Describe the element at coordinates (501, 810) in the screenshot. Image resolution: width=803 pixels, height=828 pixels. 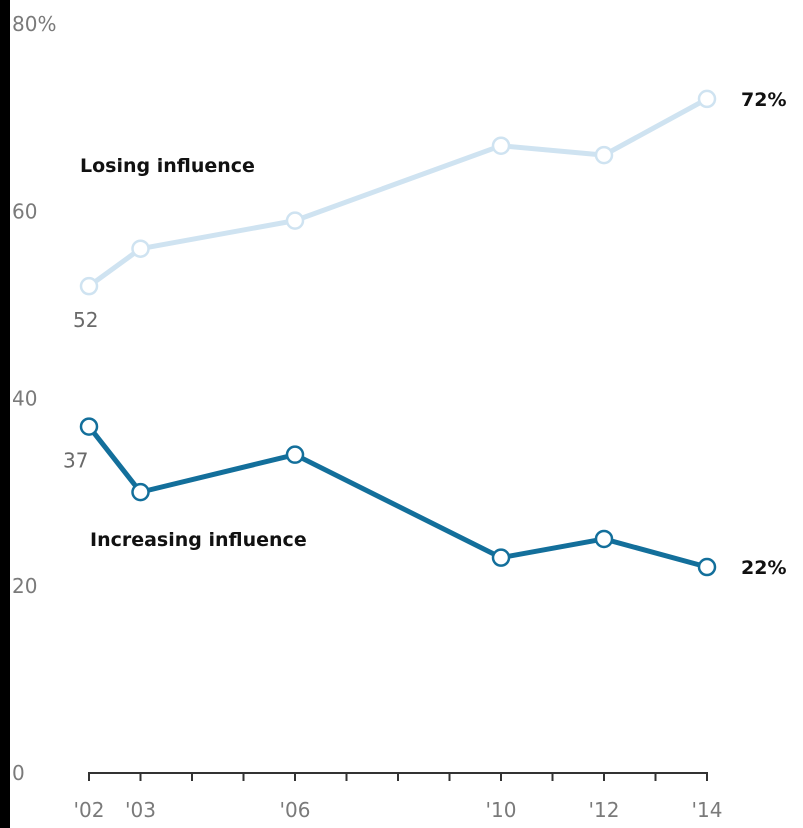
I see `x-tick-label: '10` at that location.